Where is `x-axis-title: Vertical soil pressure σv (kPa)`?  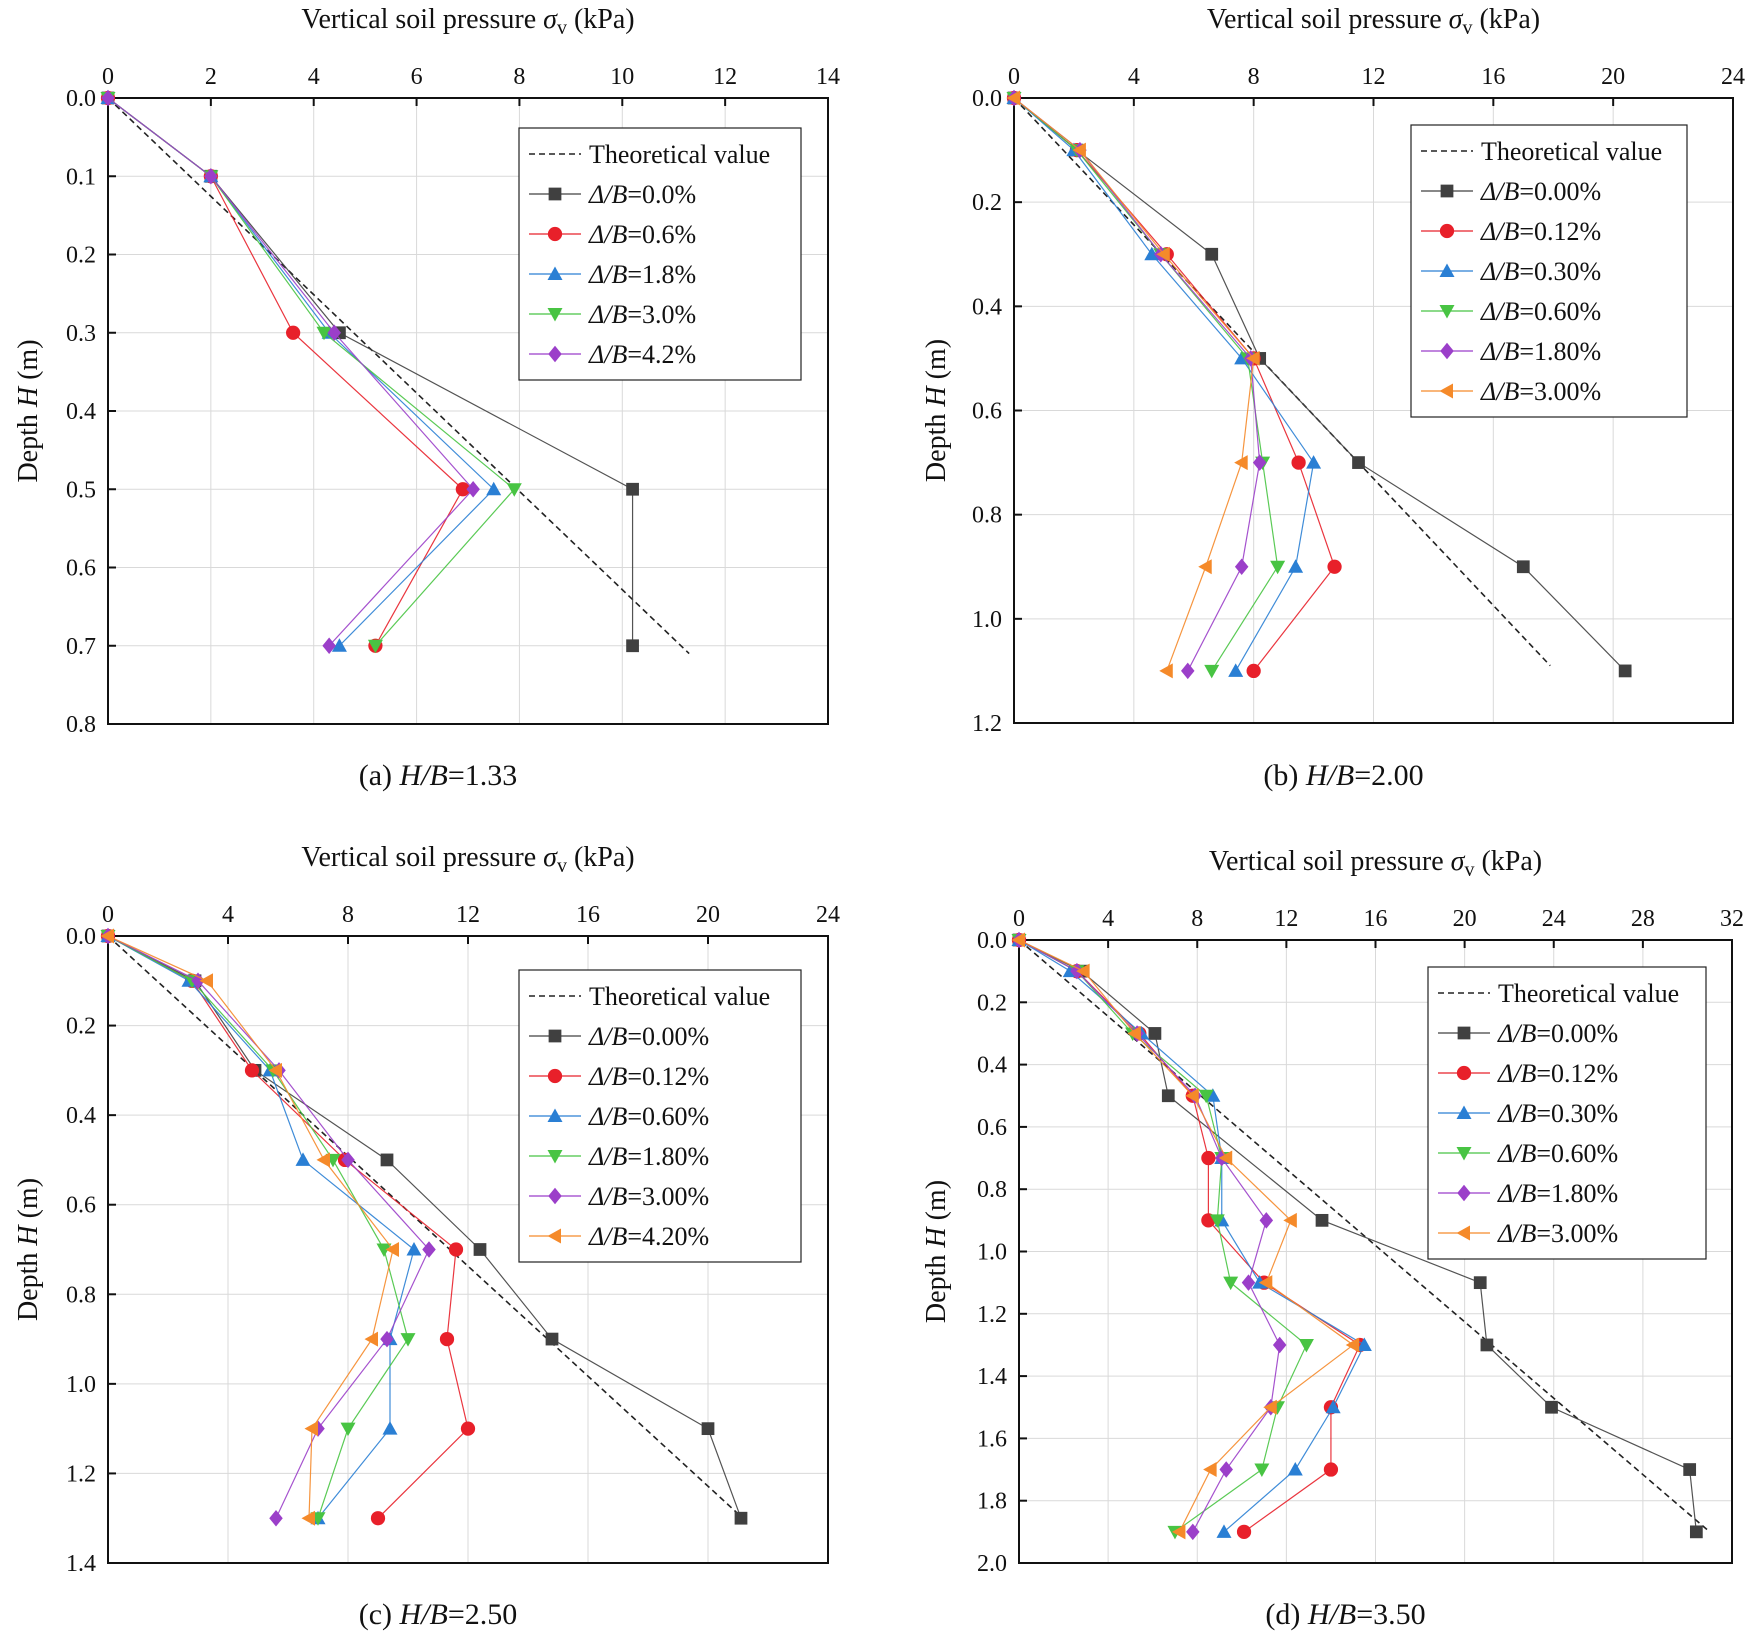 x-axis-title: Vertical soil pressure σv (kPa) is located at coordinates (467, 21).